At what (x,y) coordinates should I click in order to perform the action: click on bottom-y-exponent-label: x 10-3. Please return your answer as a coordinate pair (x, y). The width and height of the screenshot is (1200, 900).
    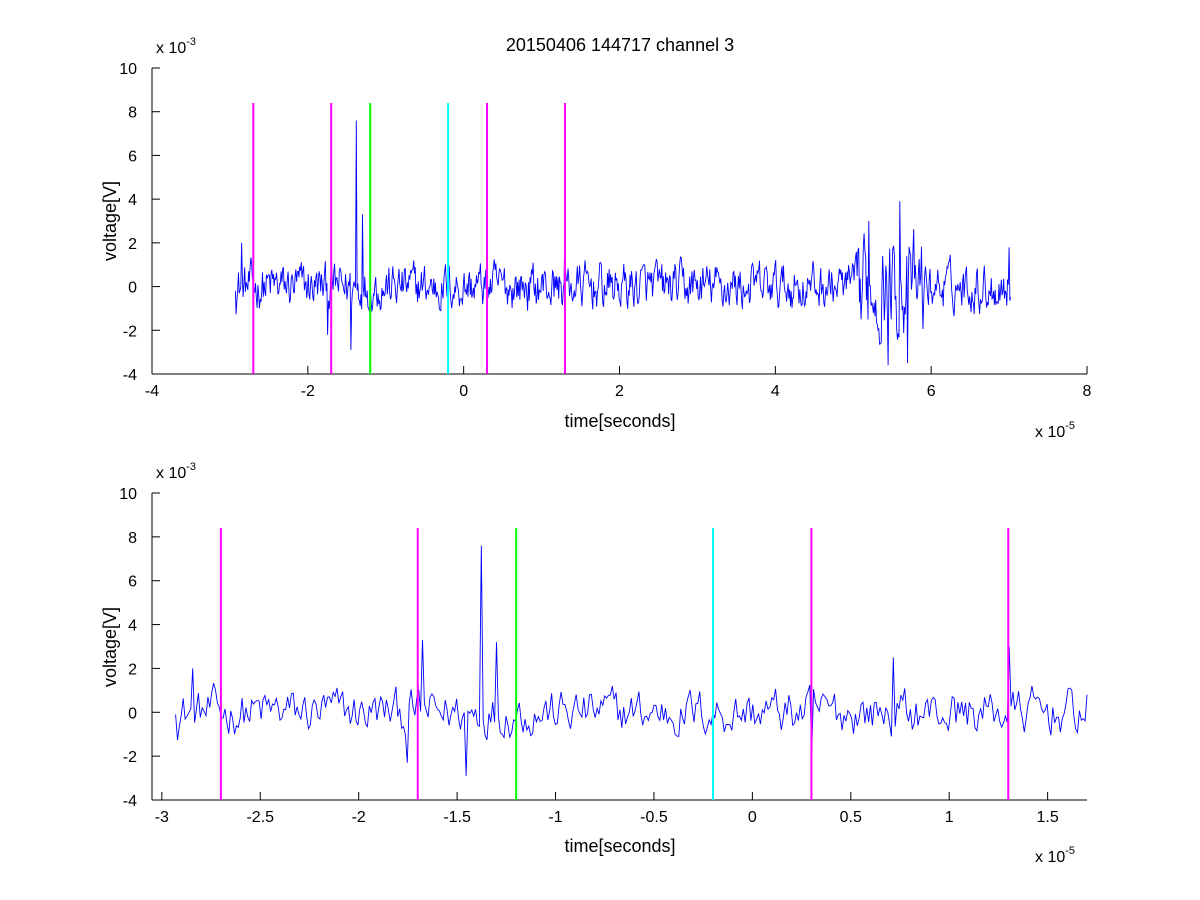
    Looking at the image, I should click on (176, 471).